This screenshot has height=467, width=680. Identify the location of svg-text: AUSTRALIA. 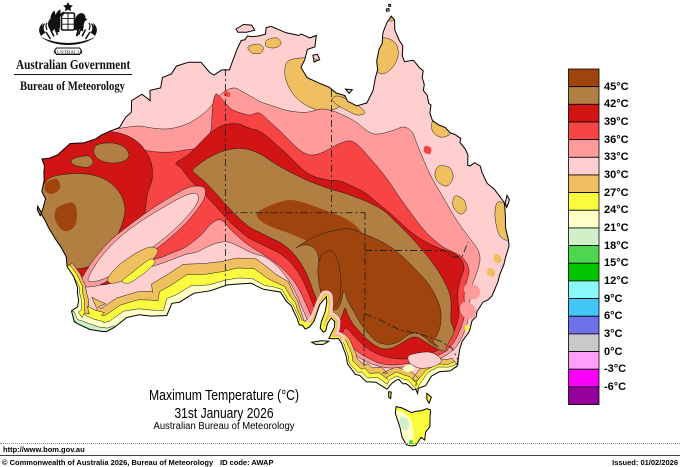
(68, 53).